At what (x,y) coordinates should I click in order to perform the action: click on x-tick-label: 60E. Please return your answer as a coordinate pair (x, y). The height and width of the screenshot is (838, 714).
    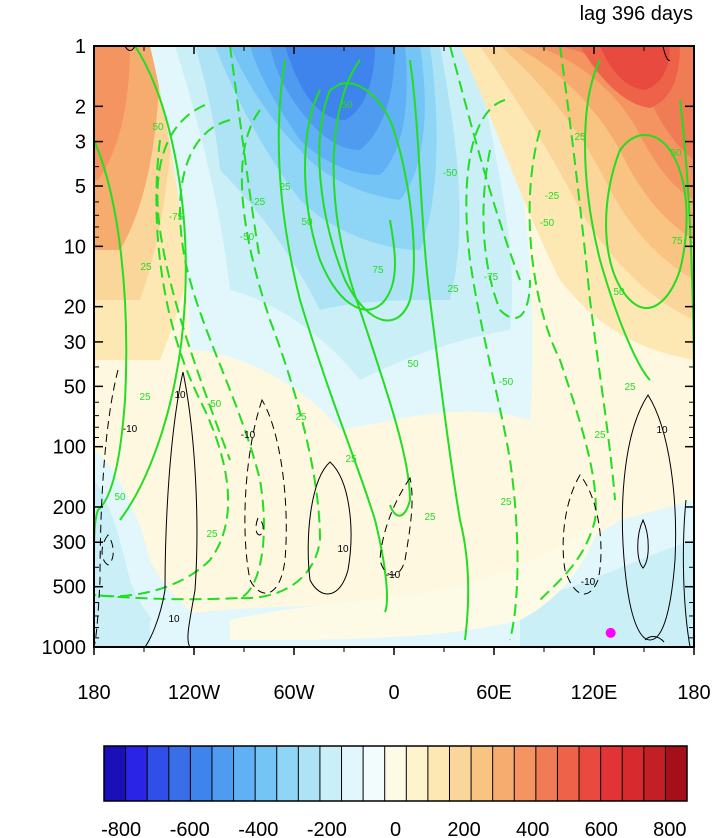
    Looking at the image, I should click on (494, 693).